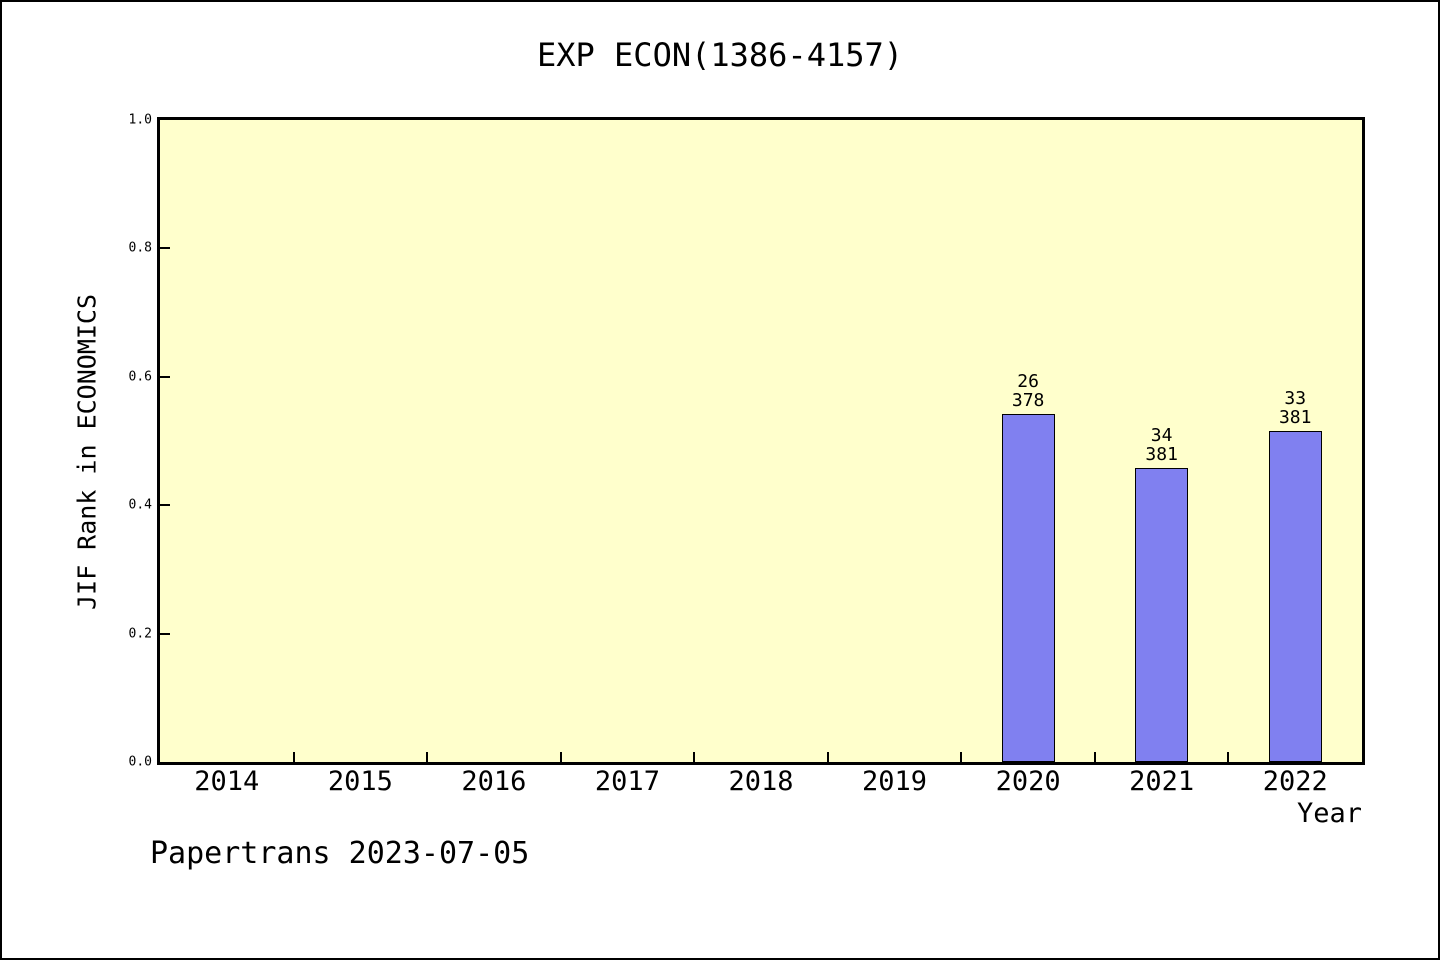 The height and width of the screenshot is (960, 1440). I want to click on y-axis-tick-label: 0.2, so click(140, 634).